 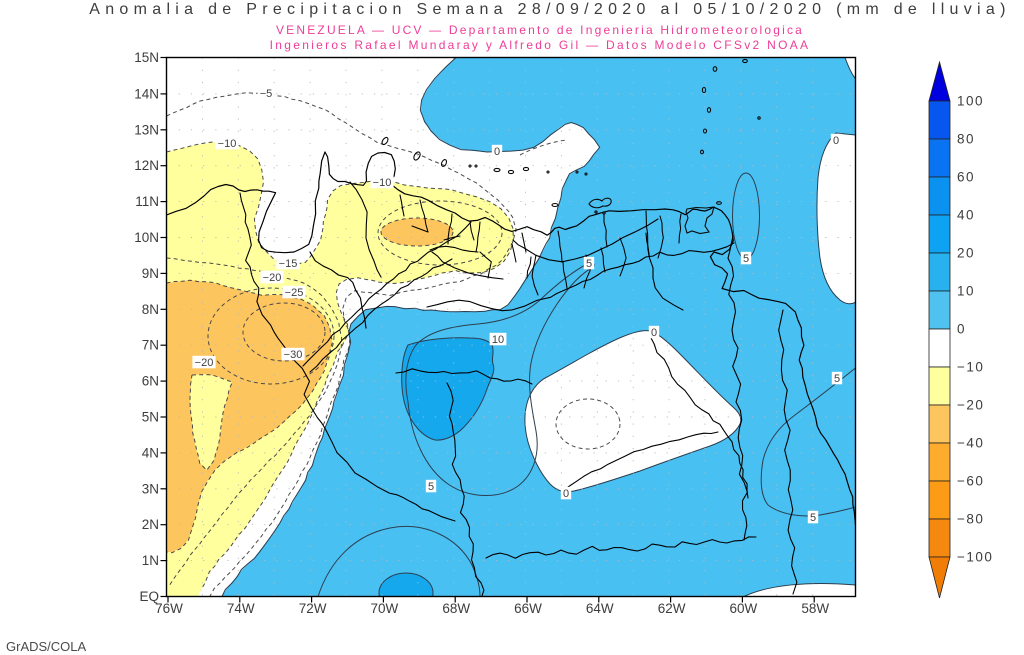 What do you see at coordinates (146, 57) in the screenshot?
I see `svg-text: 15N` at bounding box center [146, 57].